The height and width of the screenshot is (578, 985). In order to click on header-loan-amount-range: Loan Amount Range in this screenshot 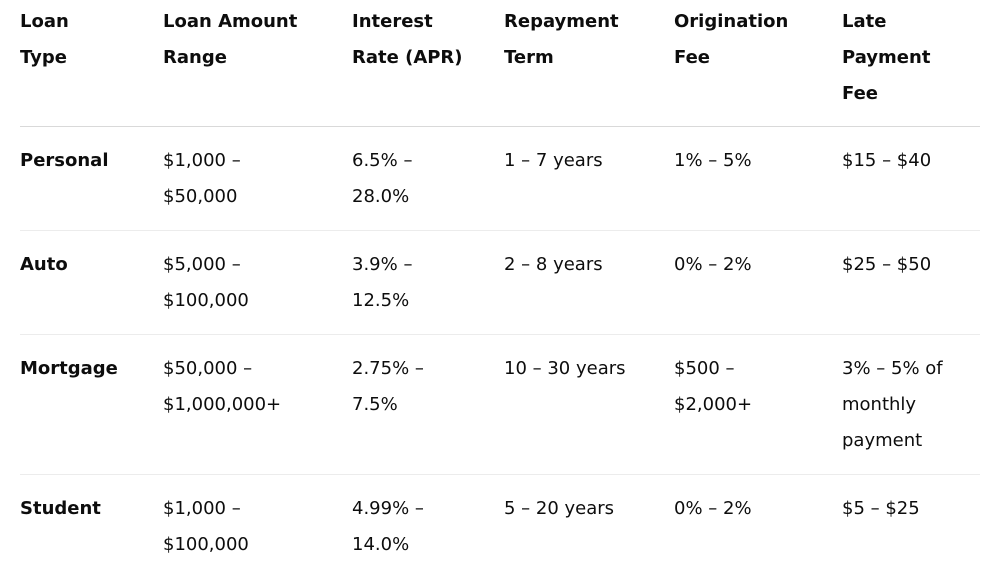, I will do `click(257, 65)`.